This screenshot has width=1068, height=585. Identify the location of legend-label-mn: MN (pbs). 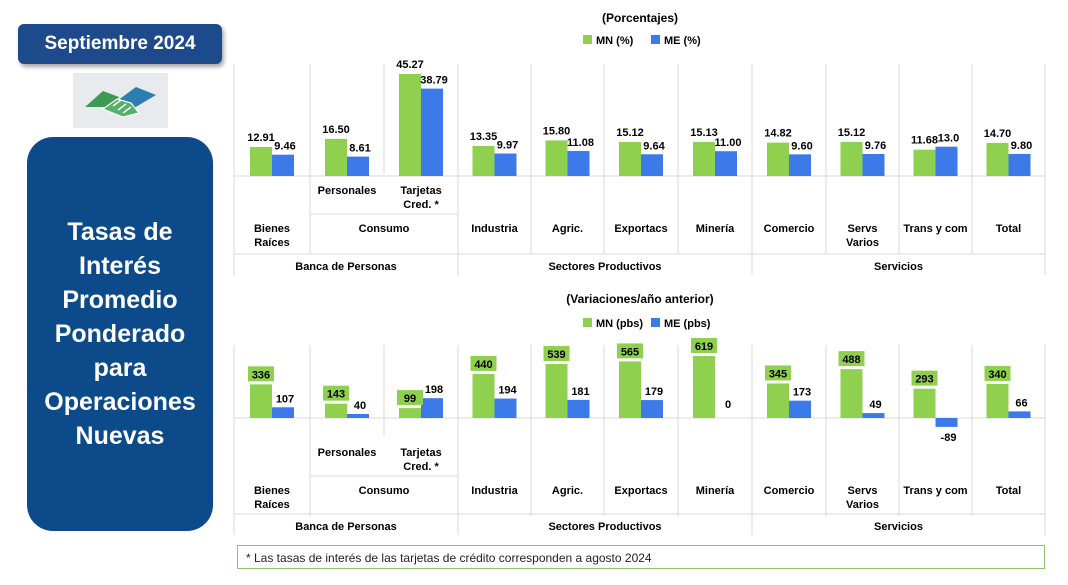
(619, 324).